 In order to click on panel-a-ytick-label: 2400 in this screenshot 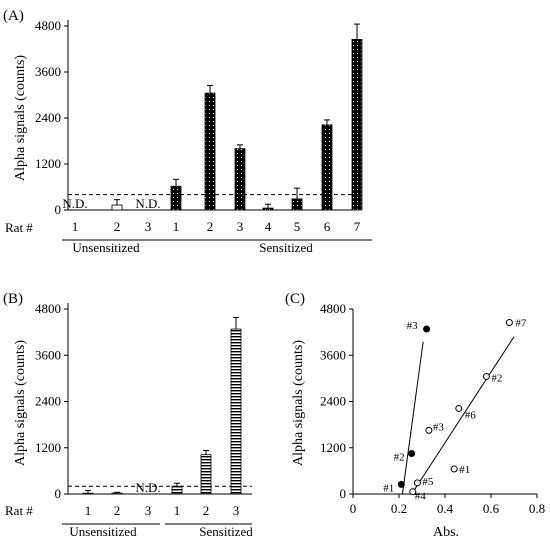, I will do `click(48, 117)`.